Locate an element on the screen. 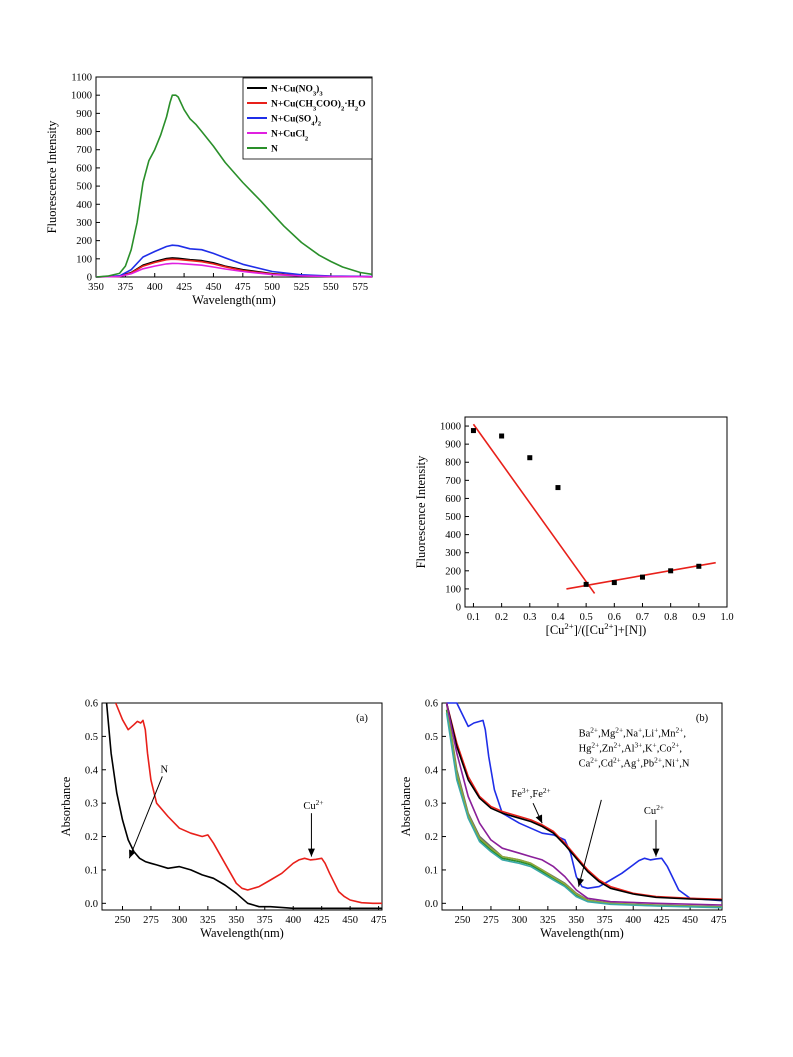 Image resolution: width=793 pixels, height=1057 pixels. legend-label: N+Cu(CH3COO)2·H2O is located at coordinates (318, 106).